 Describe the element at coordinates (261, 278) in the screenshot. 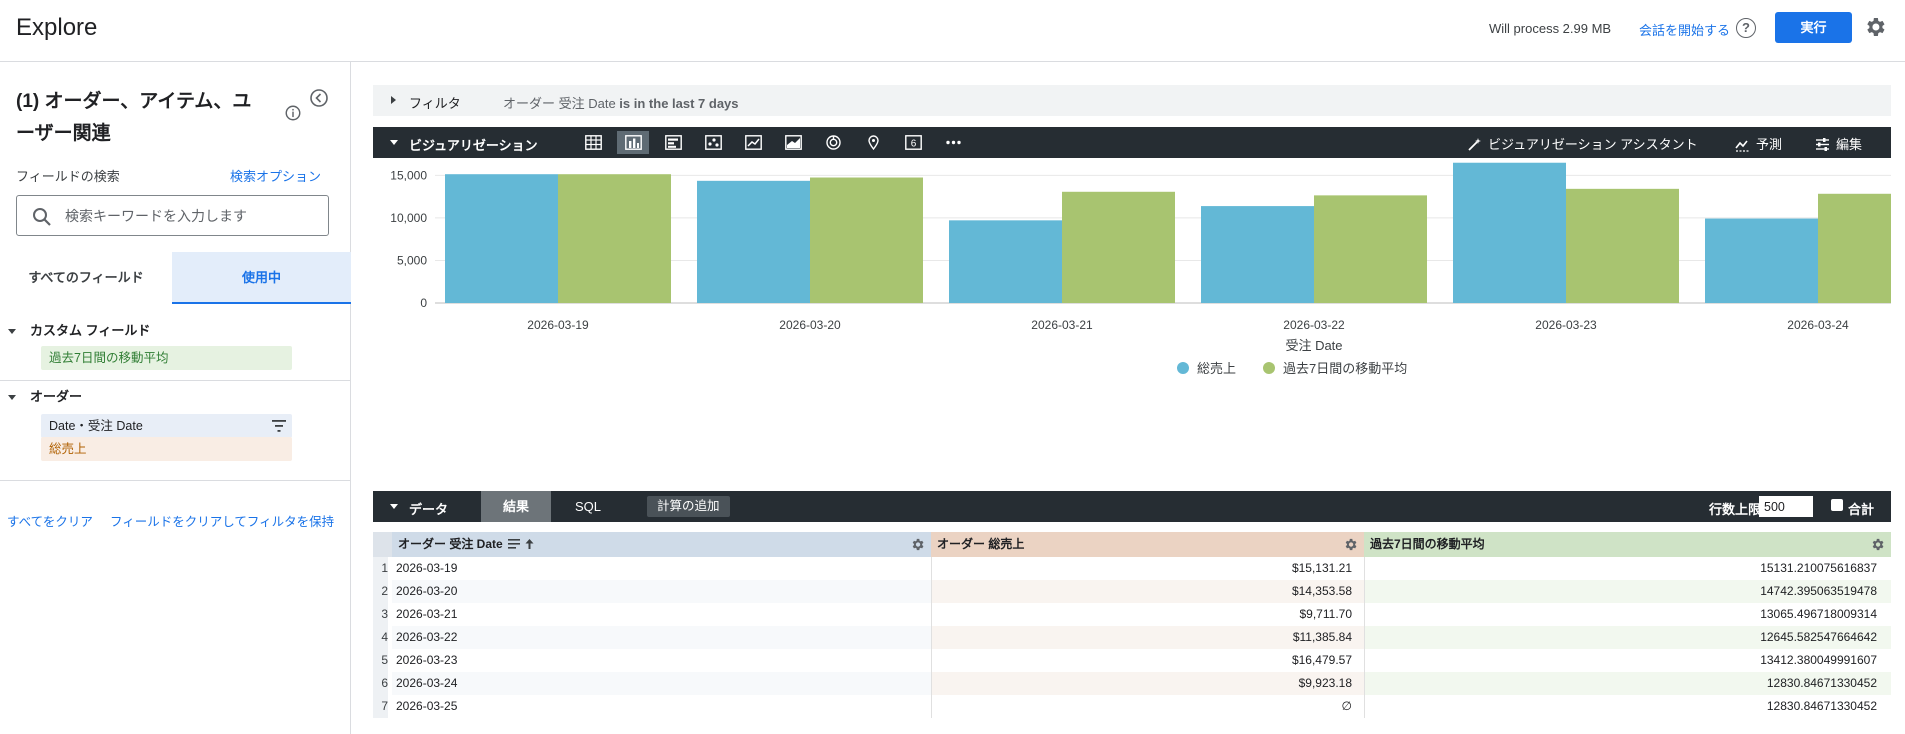

I see `tab-in-use: 使用中` at that location.